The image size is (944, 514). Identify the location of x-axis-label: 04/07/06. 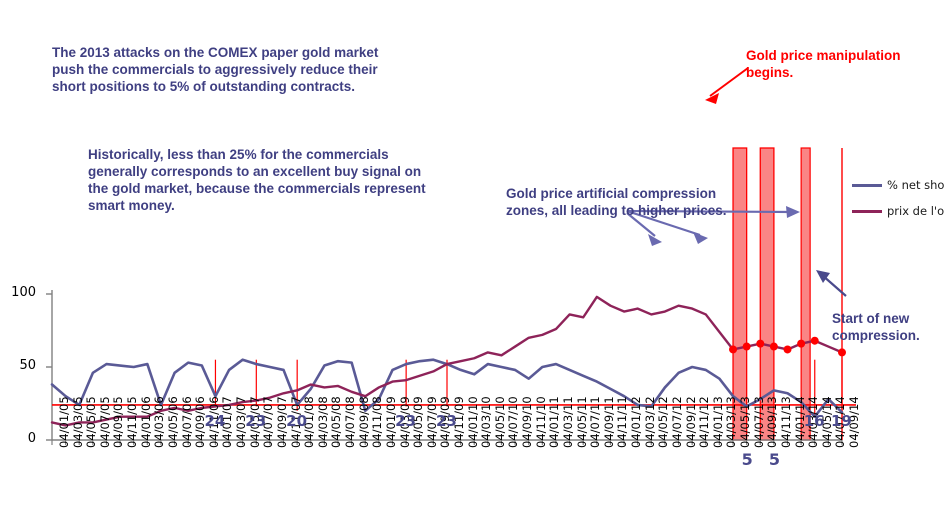
(186, 422).